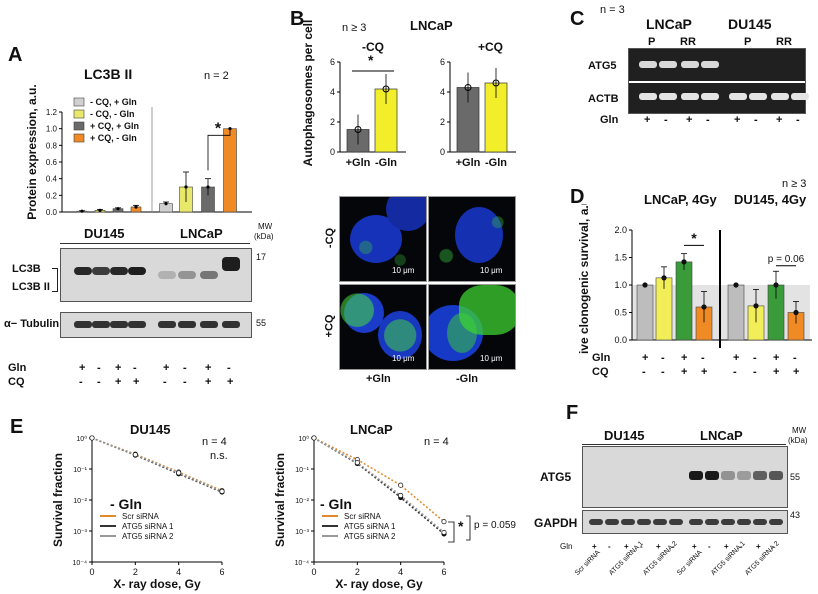 This screenshot has width=818, height=594. Describe the element at coordinates (491, 358) in the screenshot. I see `scale-4: 10 μm` at that location.